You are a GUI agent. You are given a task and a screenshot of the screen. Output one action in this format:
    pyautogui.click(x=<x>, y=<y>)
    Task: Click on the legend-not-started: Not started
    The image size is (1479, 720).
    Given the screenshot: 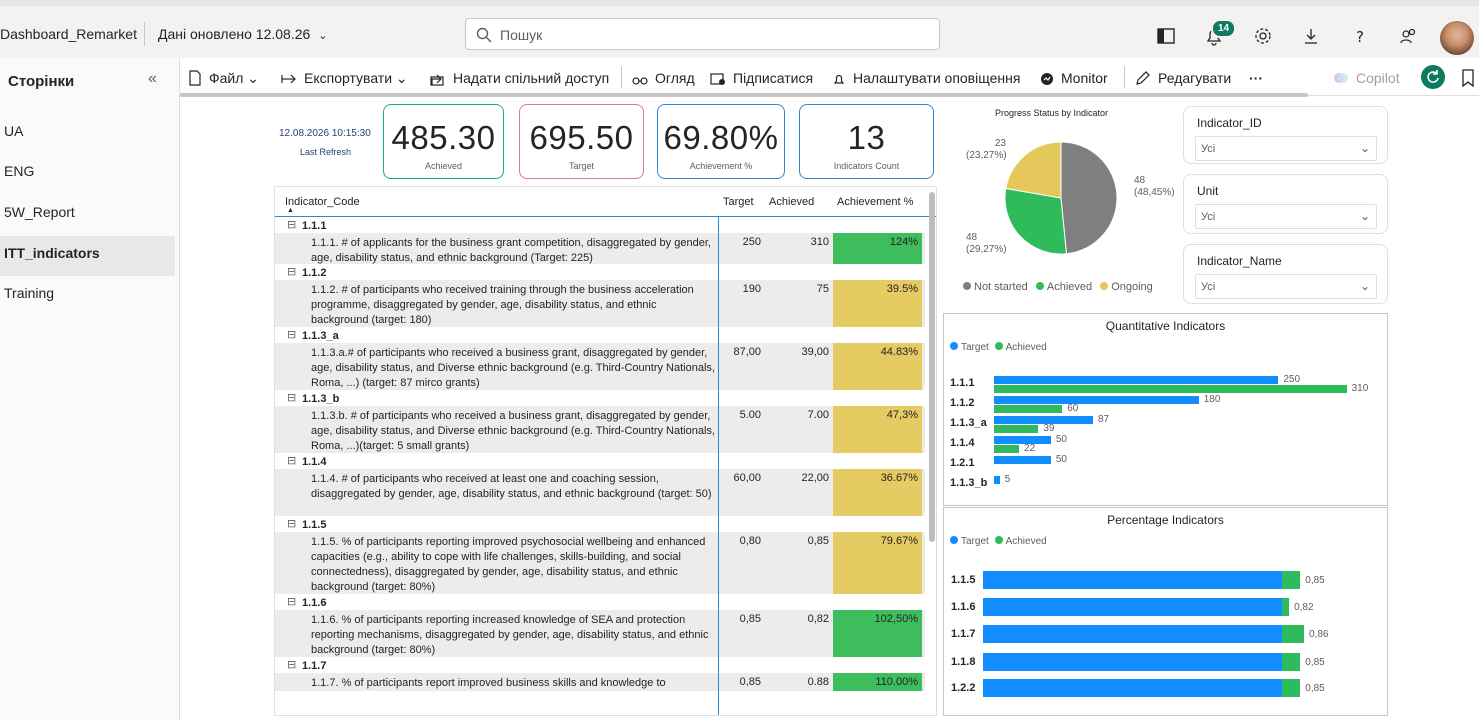 What is the action you would take?
    pyautogui.click(x=1001, y=287)
    